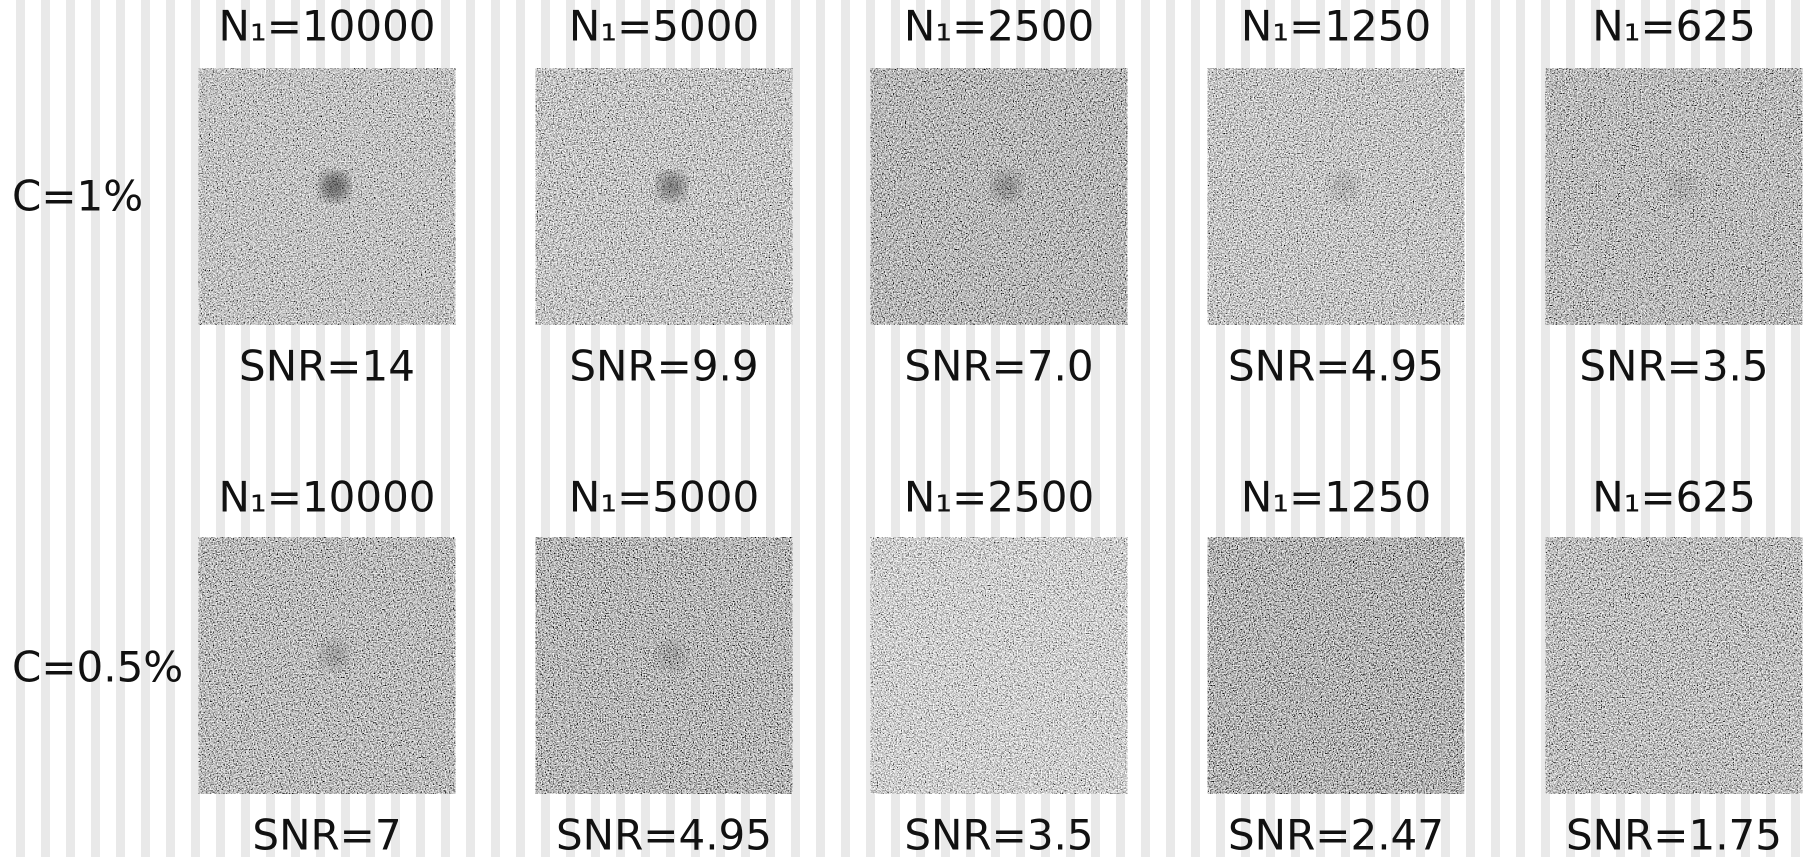 The image size is (1804, 857). I want to click on snr-label: SNR=2.47, so click(1336, 834).